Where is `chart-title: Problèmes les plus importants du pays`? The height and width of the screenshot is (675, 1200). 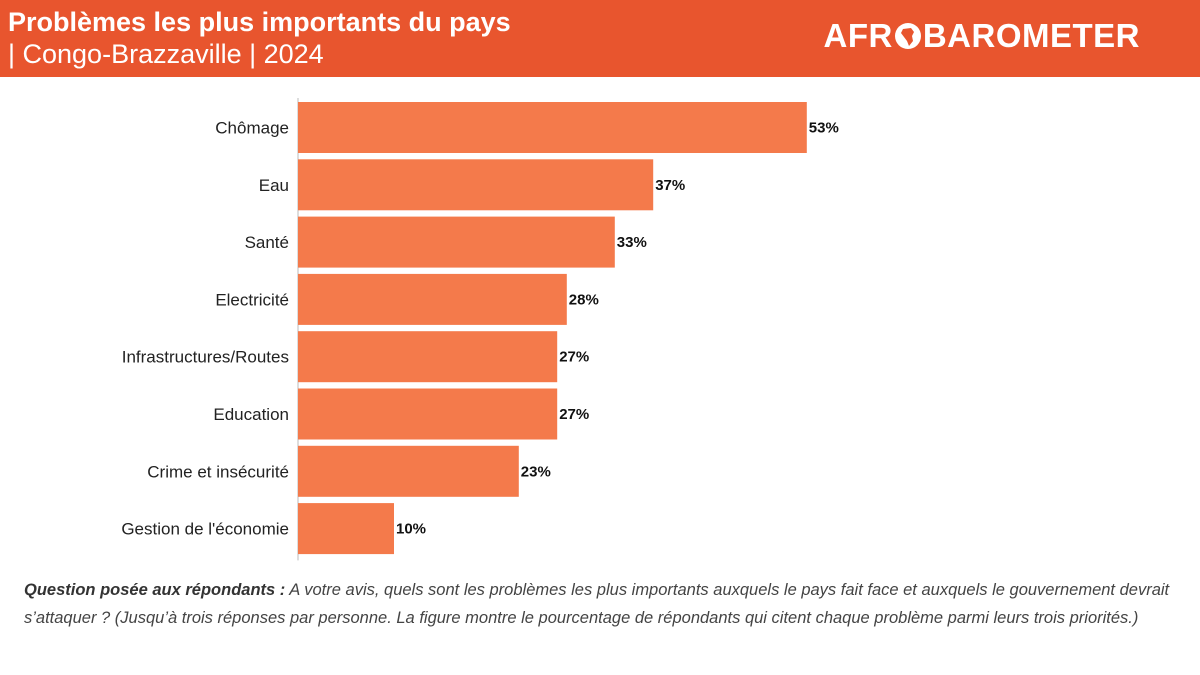 chart-title: Problèmes les plus importants du pays is located at coordinates (259, 22).